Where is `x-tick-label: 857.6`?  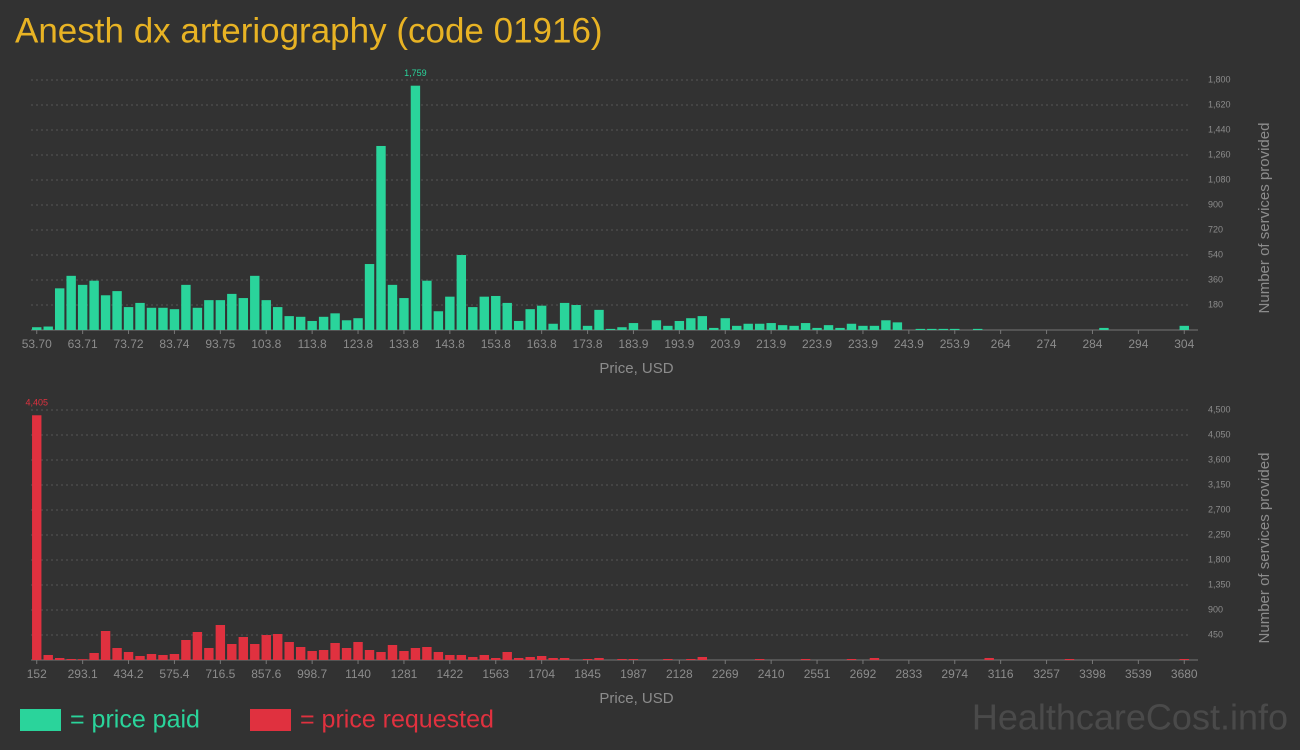 x-tick-label: 857.6 is located at coordinates (266, 674).